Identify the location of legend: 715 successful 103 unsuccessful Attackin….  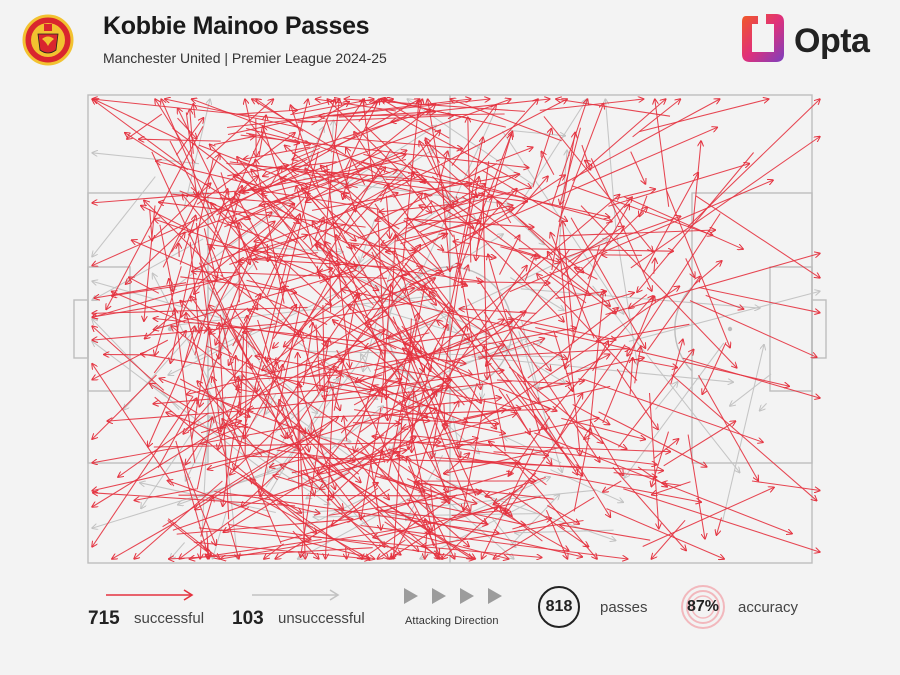
(450, 620).